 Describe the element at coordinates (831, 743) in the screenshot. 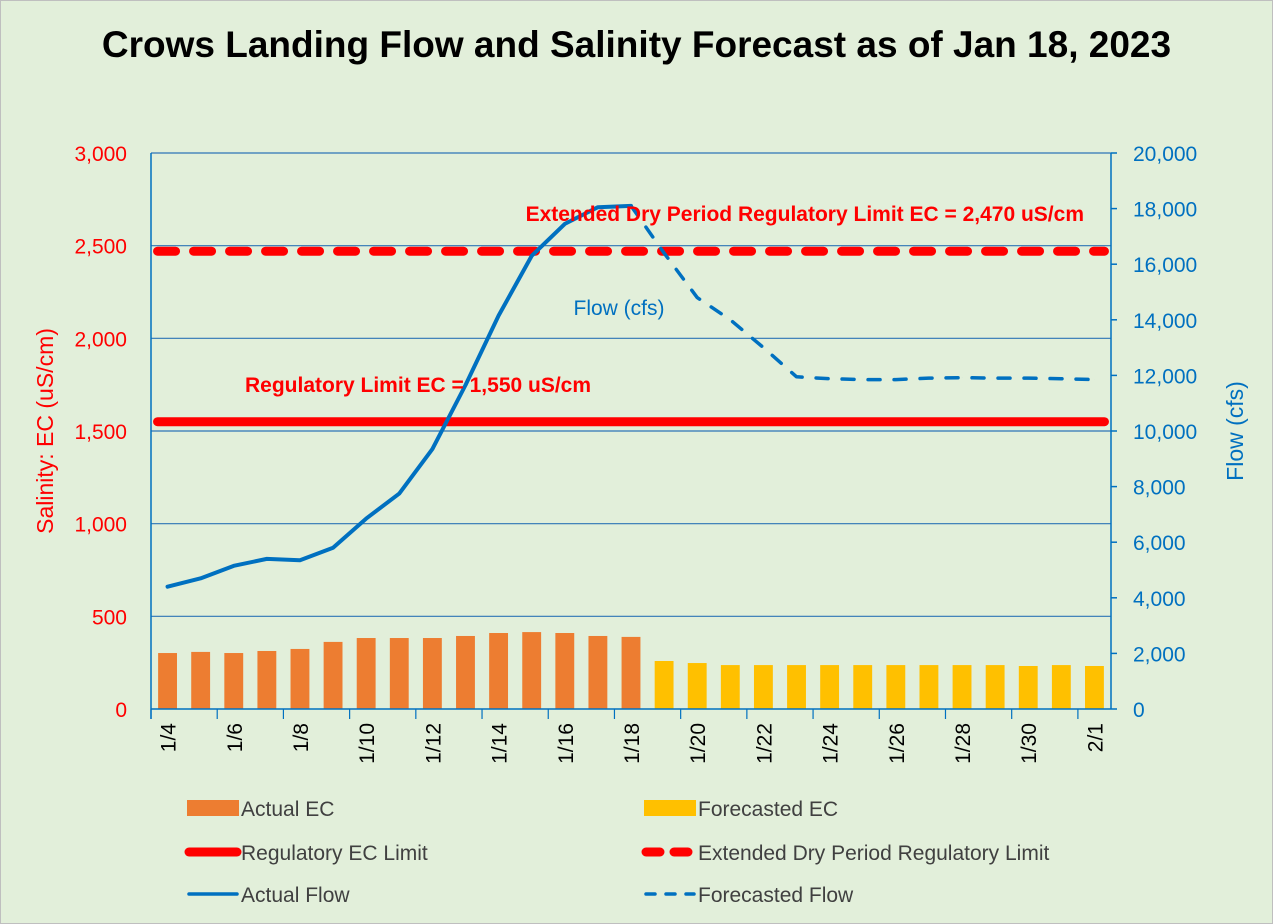

I see `x-tick-label: 1/24` at that location.